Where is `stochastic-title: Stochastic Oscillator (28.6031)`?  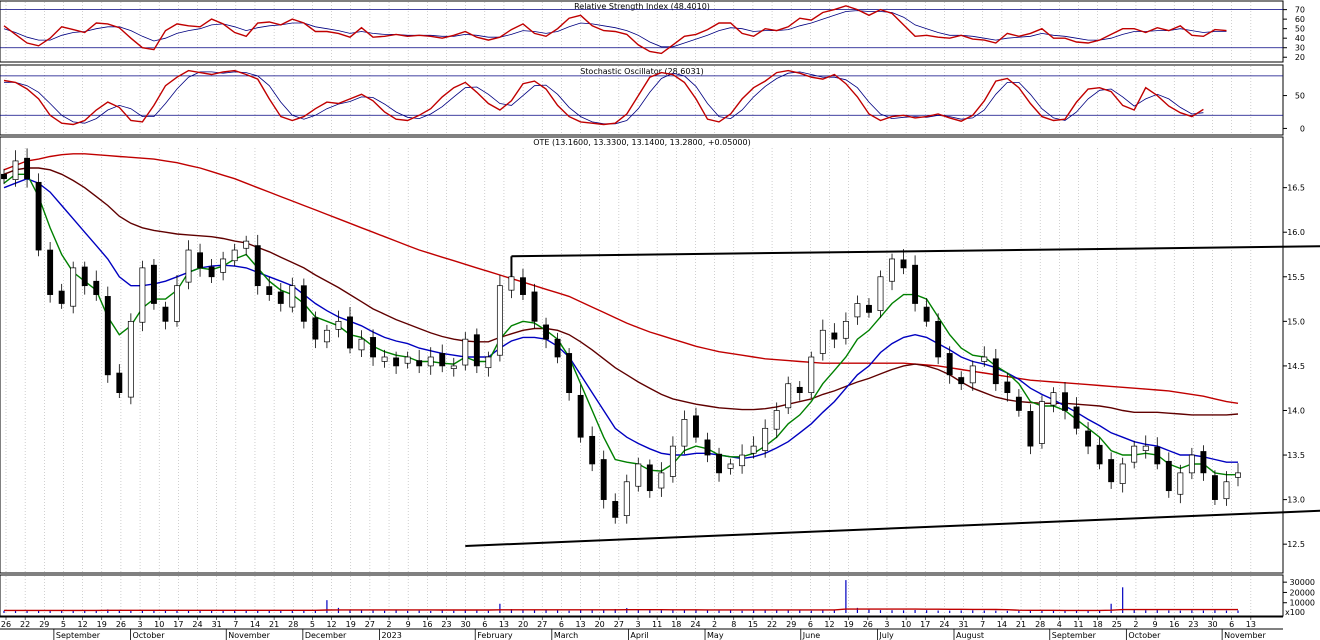 stochastic-title: Stochastic Oscillator (28.6031) is located at coordinates (642, 71).